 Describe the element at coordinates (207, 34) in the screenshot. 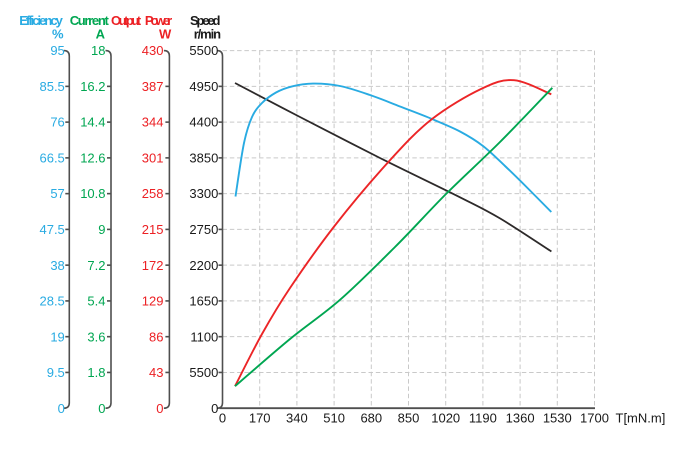

I see `svg-text: r/min` at that location.